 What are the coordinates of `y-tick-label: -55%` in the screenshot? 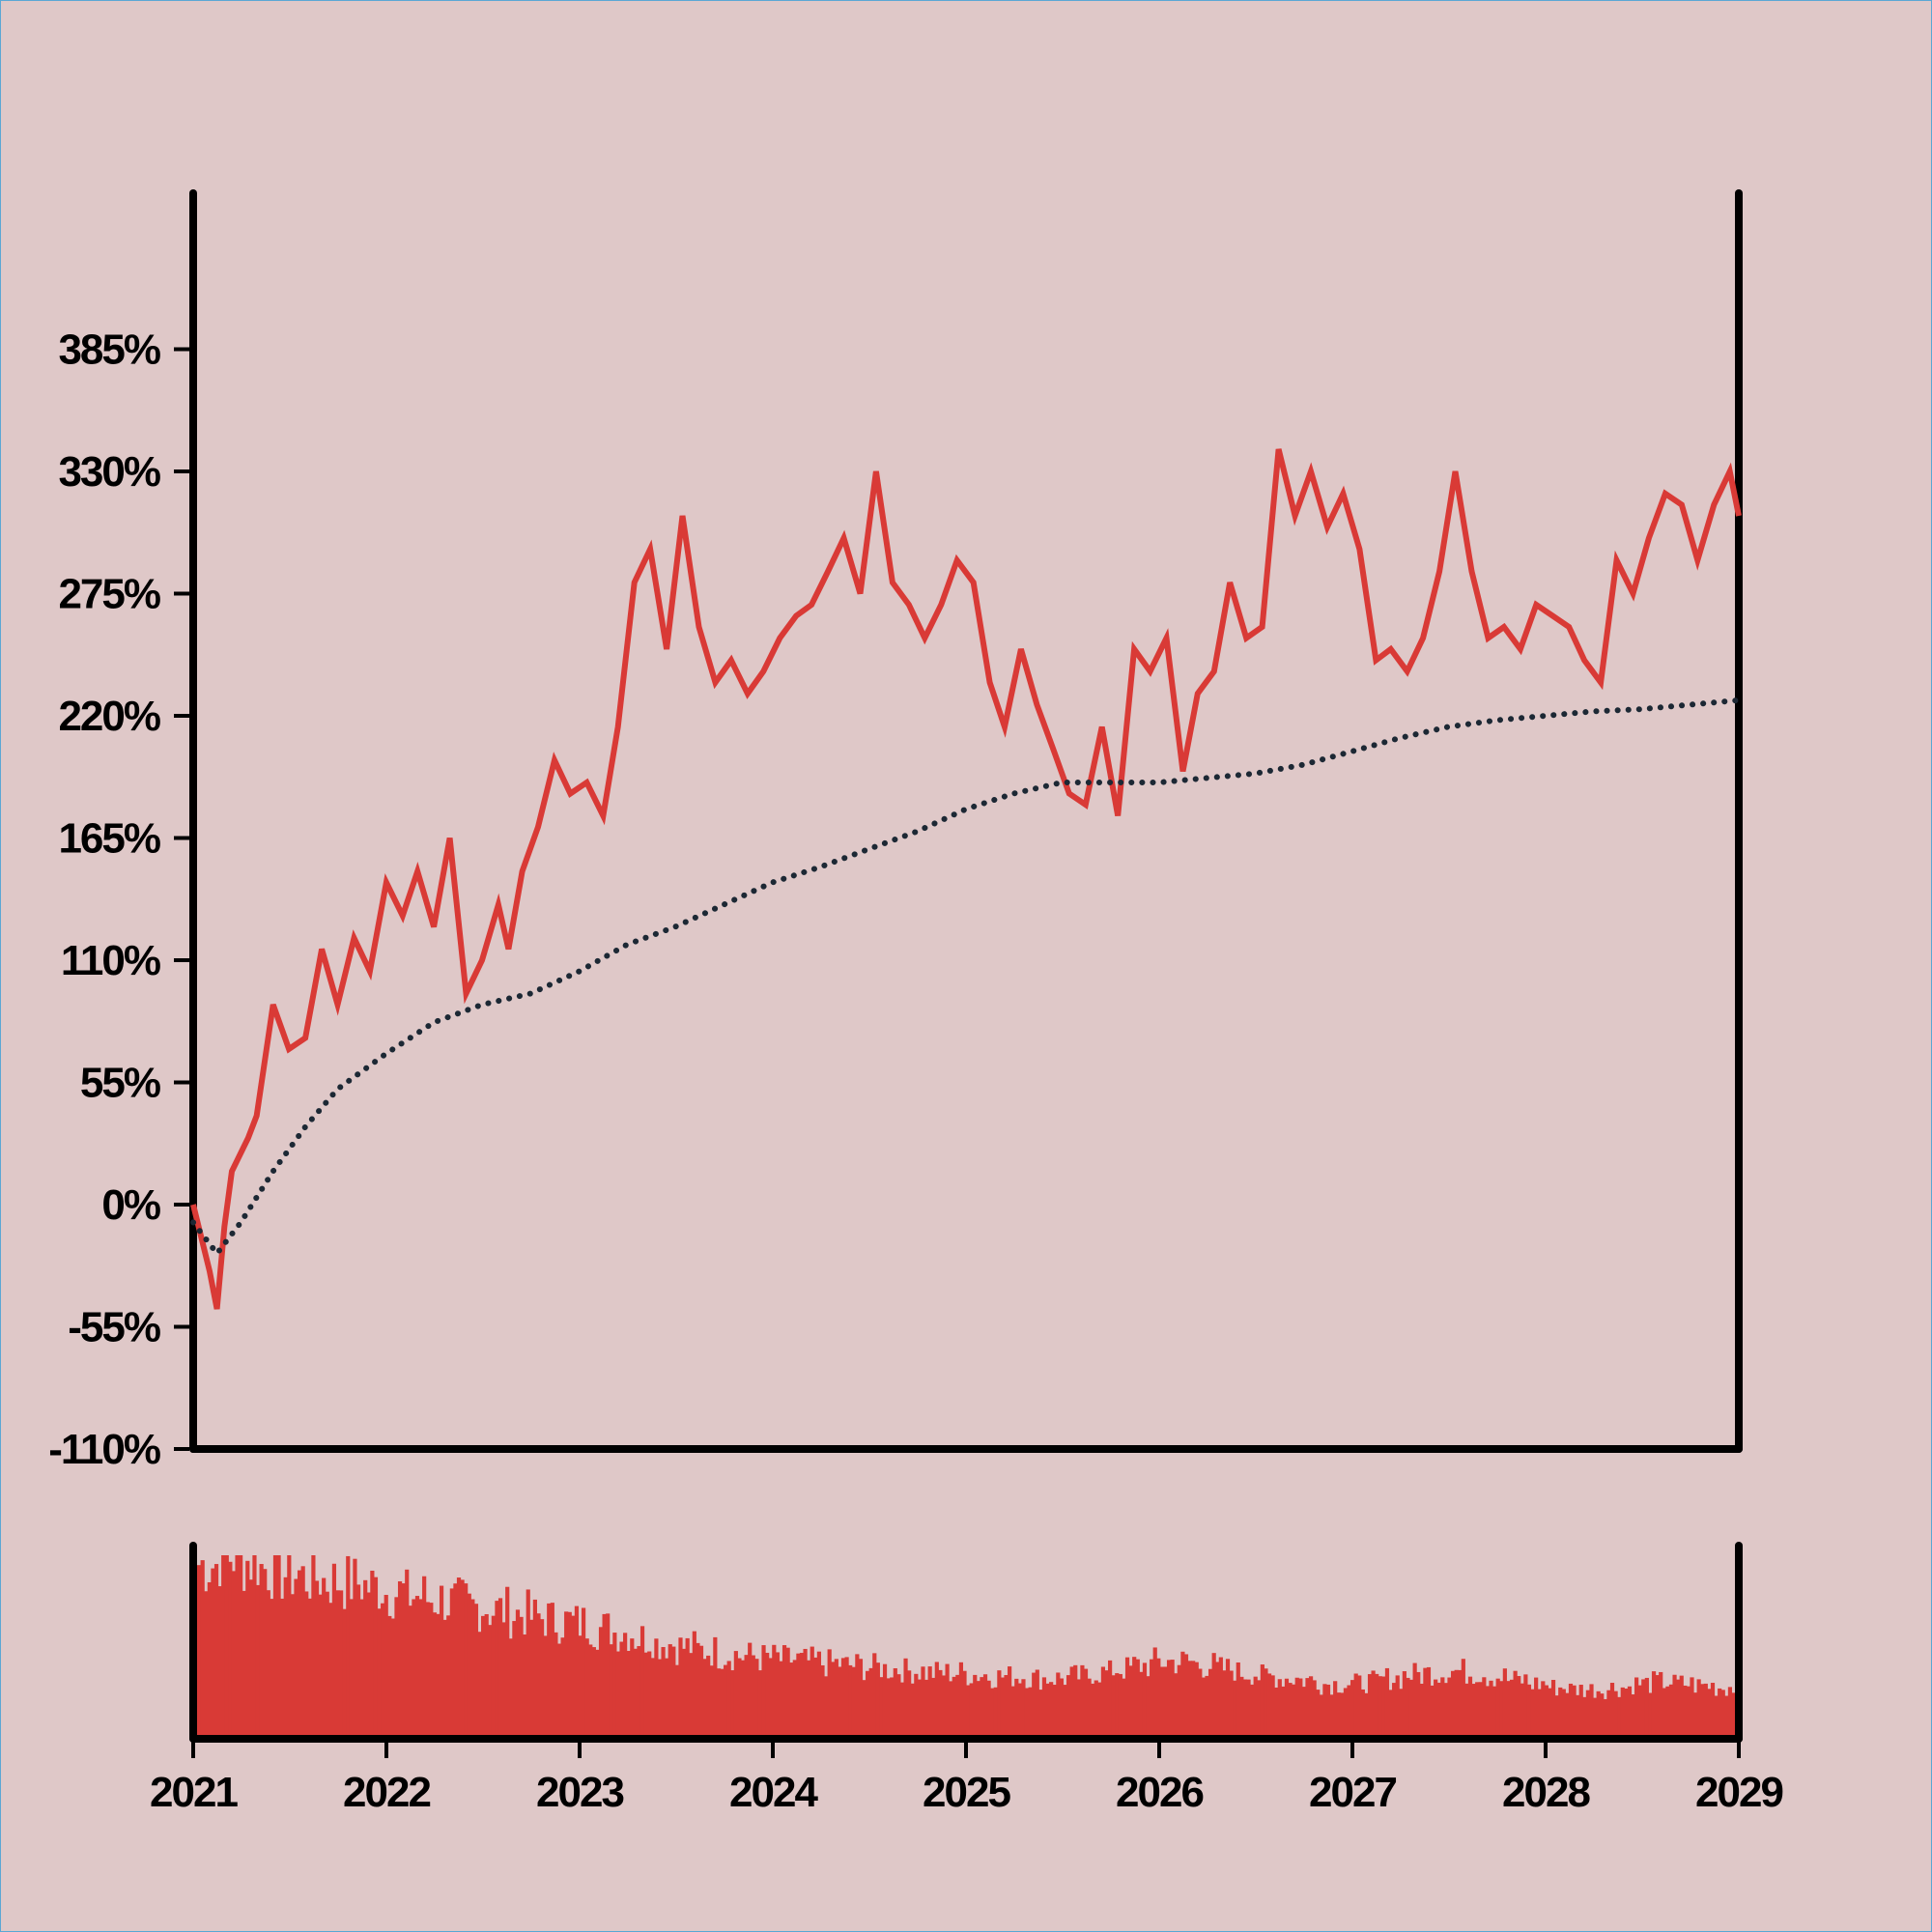 It's located at (114, 1327).